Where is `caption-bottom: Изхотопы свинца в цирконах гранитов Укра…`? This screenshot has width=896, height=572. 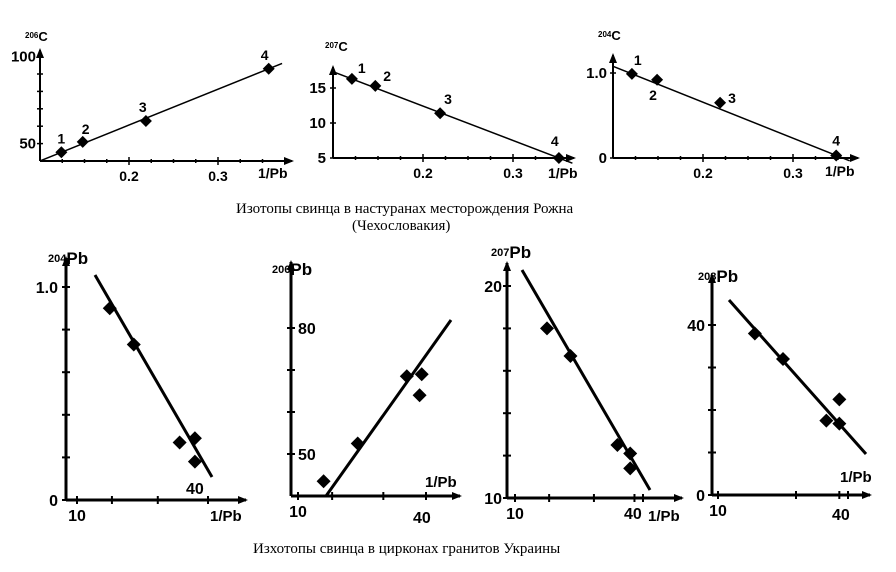 caption-bottom: Изхотопы свинца в цирконах гранитов Укра… is located at coordinates (407, 549).